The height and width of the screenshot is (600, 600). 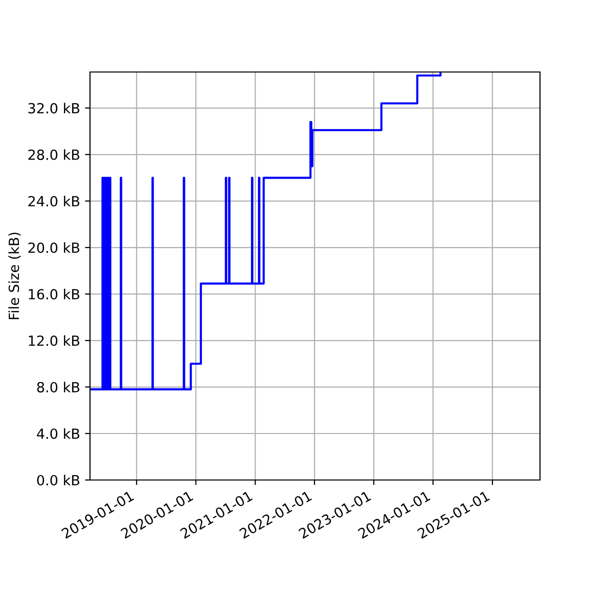 What do you see at coordinates (54, 247) in the screenshot?
I see `y-tick-label: 20.0 kB` at bounding box center [54, 247].